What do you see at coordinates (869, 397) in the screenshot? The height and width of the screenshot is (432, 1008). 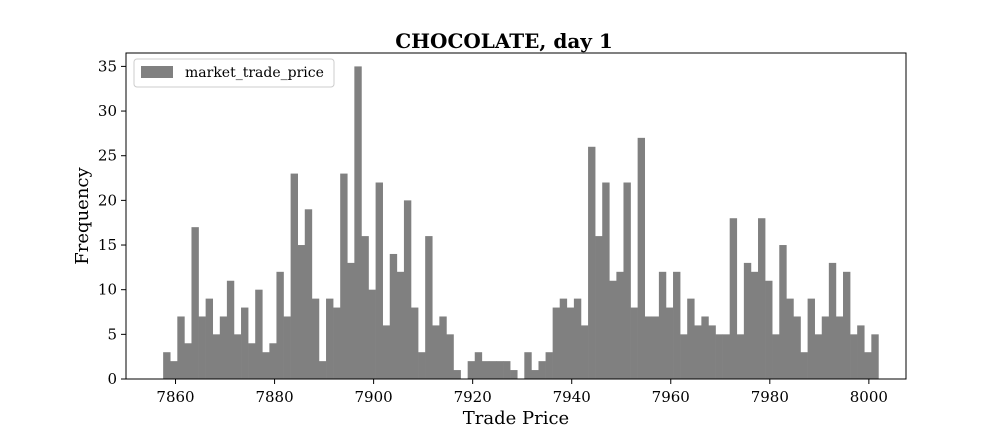 I see `x-tick-label: 8000` at bounding box center [869, 397].